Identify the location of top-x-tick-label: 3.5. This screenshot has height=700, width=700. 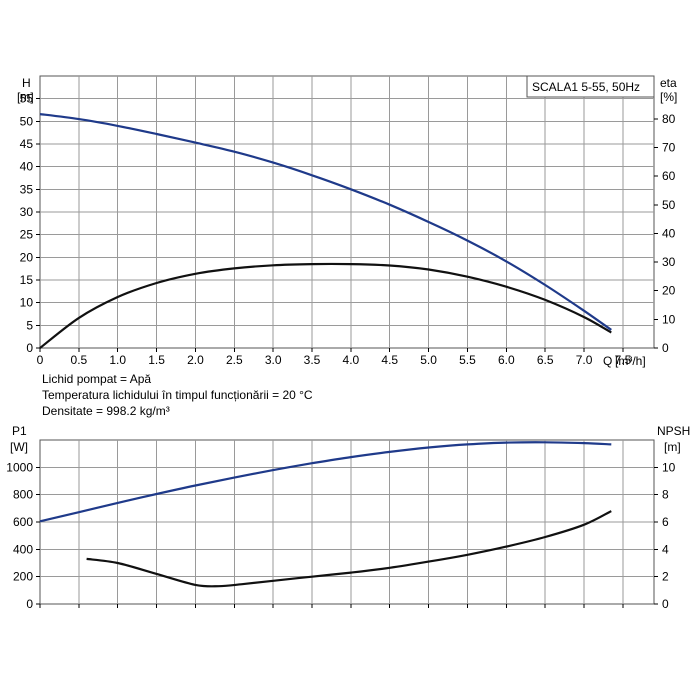
(312, 360).